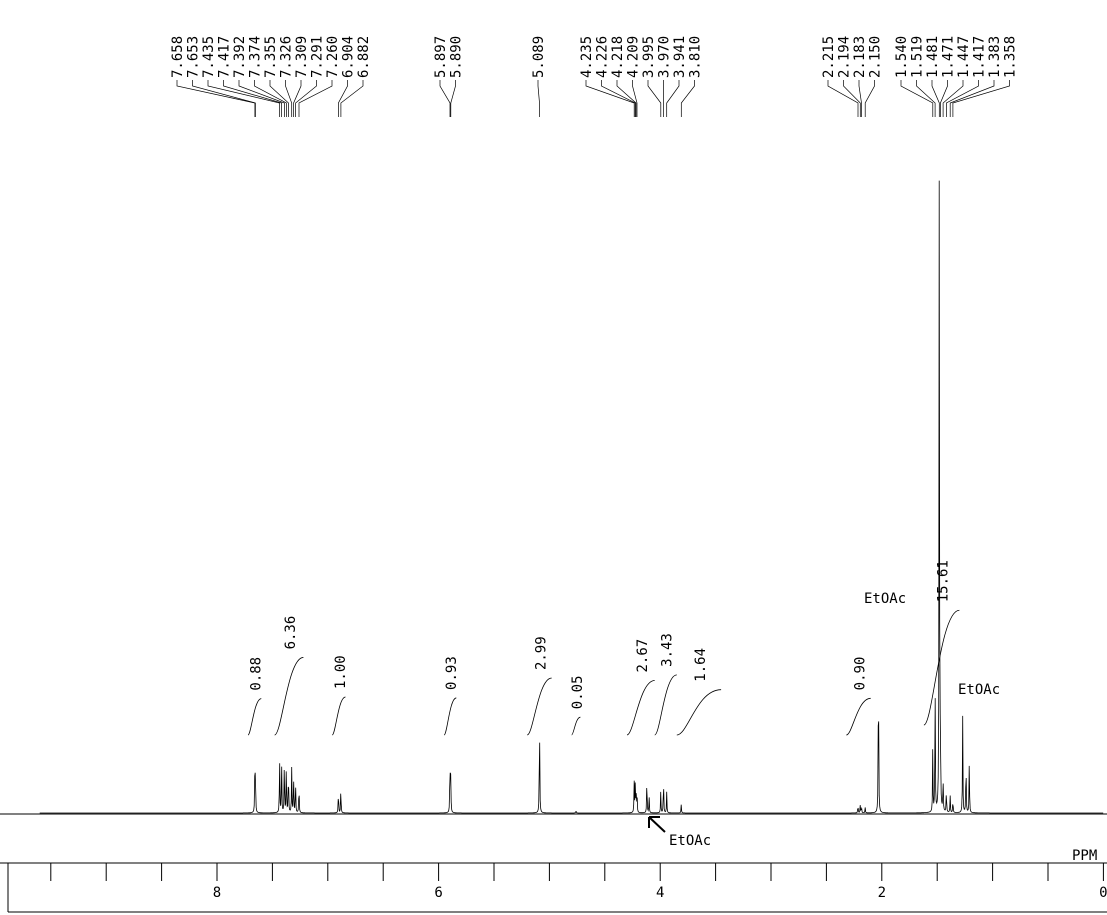 The width and height of the screenshot is (1107, 915). Describe the element at coordinates (845, 57) in the screenshot. I see `peak-label: 2.194` at that location.